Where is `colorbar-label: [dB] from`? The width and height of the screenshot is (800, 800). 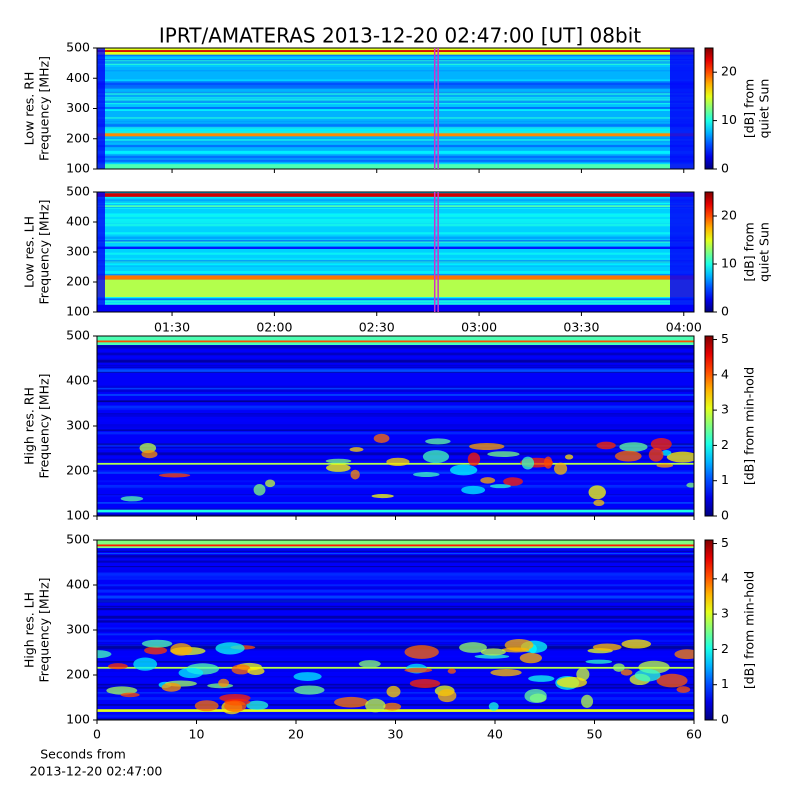 colorbar-label: [dB] from is located at coordinates (749, 251).